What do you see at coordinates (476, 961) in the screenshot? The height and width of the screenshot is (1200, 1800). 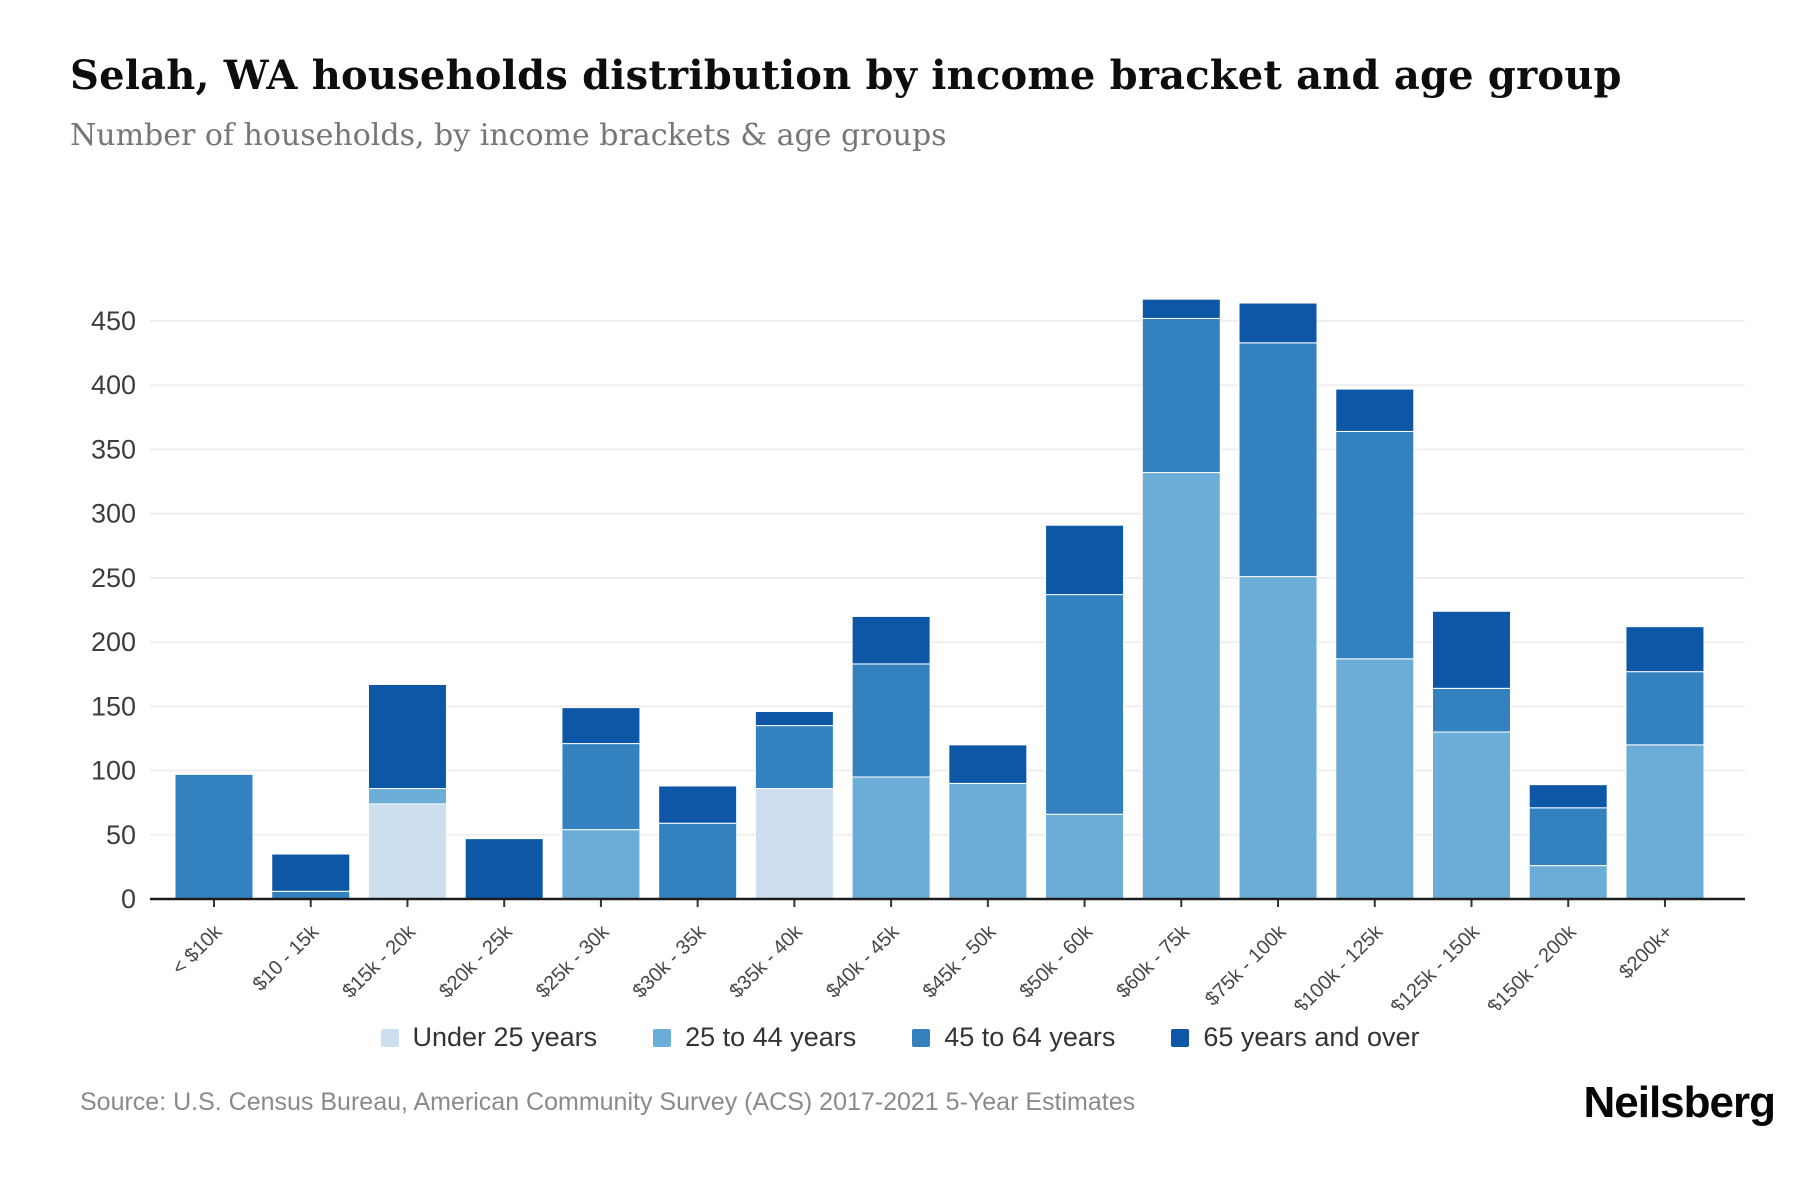 I see `x-axis-tick-label: $20k - 25k` at bounding box center [476, 961].